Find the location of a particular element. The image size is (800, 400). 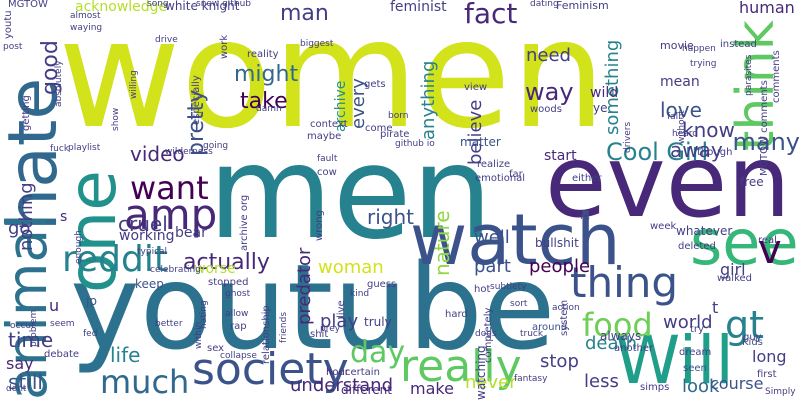

word-drivers: drivers is located at coordinates (628, 137).